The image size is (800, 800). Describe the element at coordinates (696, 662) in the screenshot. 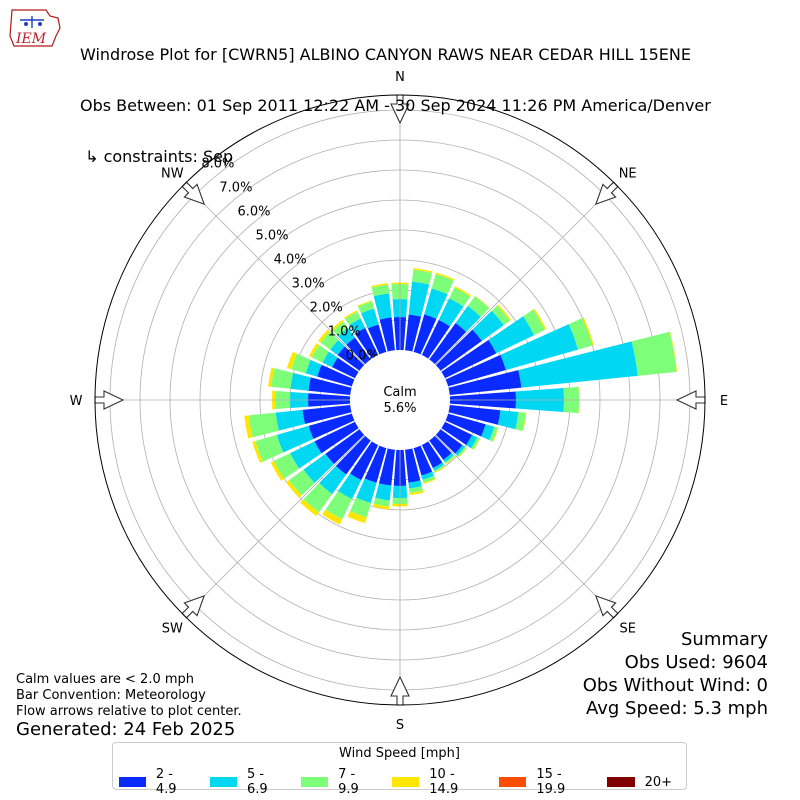

I see `summary-obs-used: Obs Used: 9604` at that location.